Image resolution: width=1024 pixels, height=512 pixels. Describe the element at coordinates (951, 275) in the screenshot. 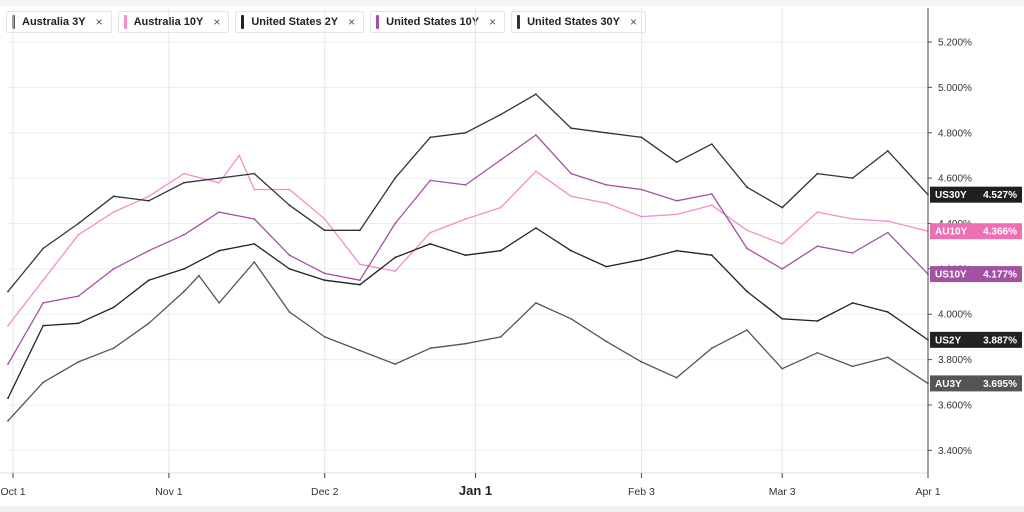

I see `tag-series-code: US10Y` at that location.